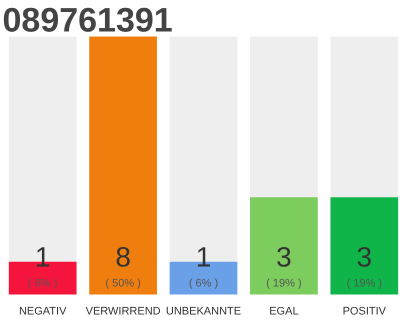 This screenshot has width=410, height=320. I want to click on data-label: 8, so click(123, 257).